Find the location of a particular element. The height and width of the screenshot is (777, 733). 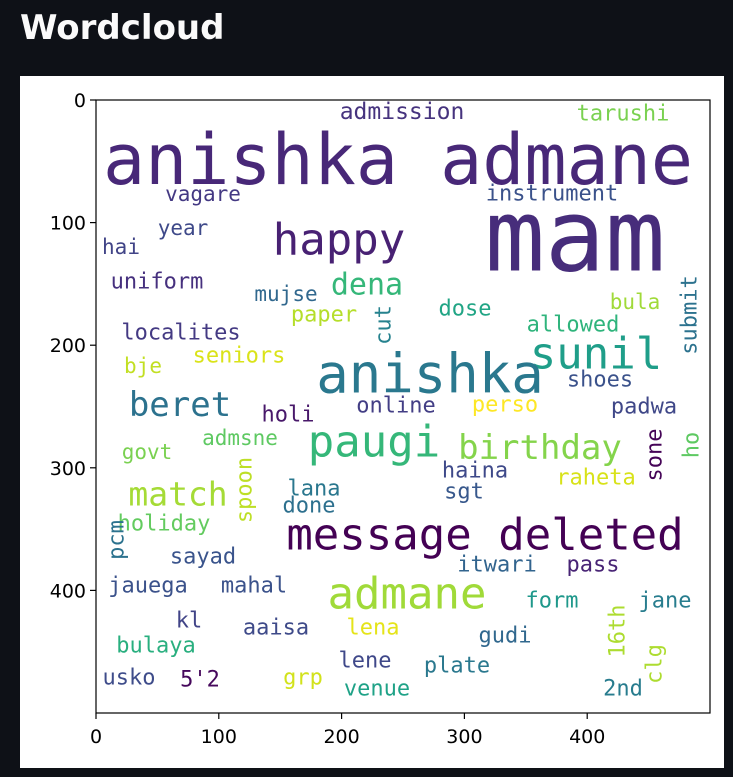

y-tick-label: 200 is located at coordinates (68, 346).